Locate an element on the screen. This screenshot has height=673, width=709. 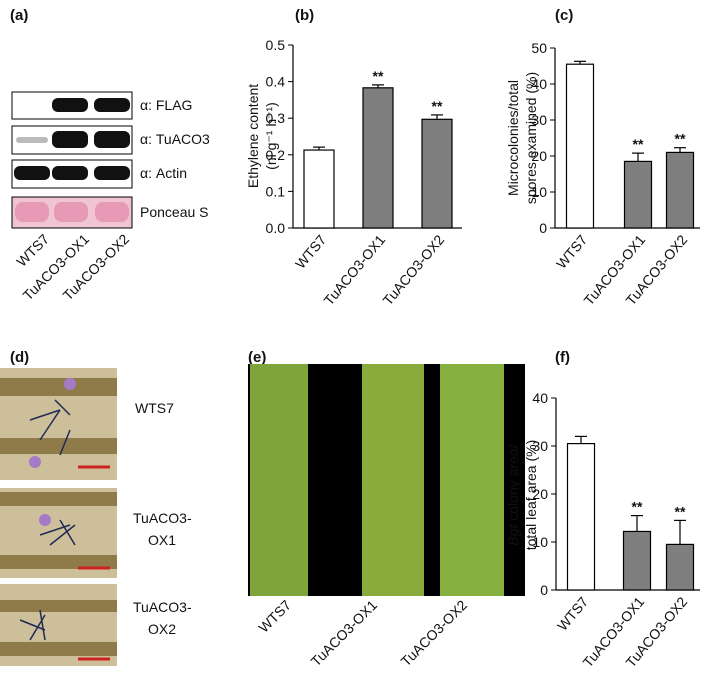
image-label: OX2 is located at coordinates (162, 629).